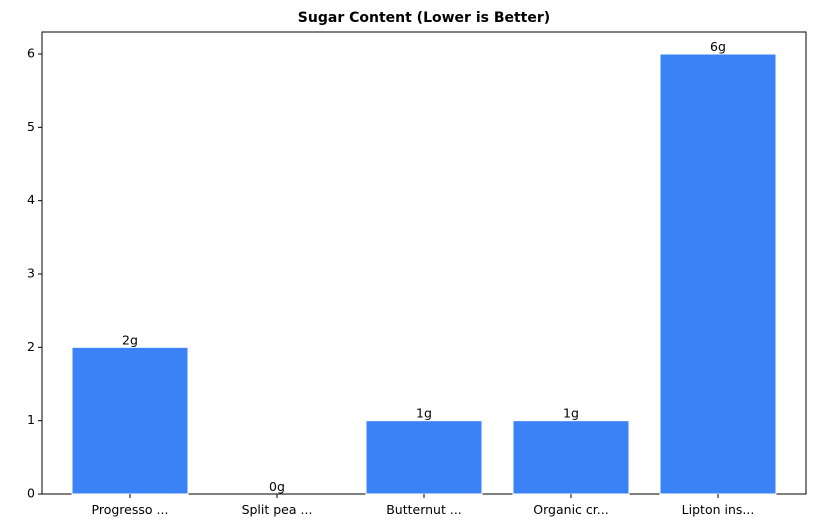 The height and width of the screenshot is (532, 813). I want to click on y-tick-label: 3, so click(31, 273).